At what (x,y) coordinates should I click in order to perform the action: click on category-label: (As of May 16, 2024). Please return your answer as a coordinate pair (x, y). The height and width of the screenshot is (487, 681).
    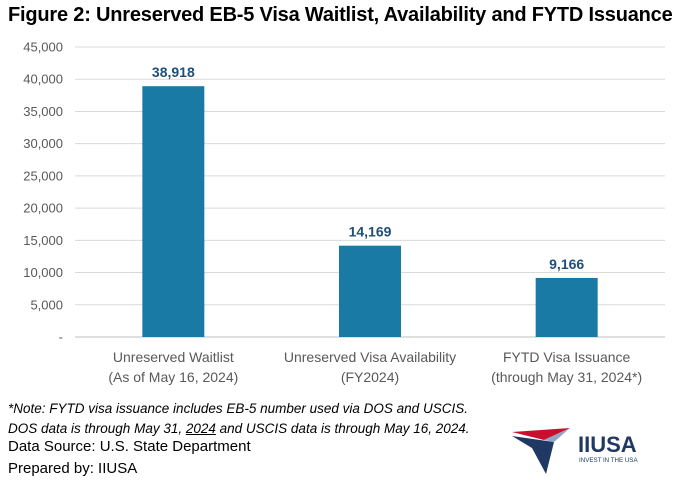
    Looking at the image, I should click on (173, 377).